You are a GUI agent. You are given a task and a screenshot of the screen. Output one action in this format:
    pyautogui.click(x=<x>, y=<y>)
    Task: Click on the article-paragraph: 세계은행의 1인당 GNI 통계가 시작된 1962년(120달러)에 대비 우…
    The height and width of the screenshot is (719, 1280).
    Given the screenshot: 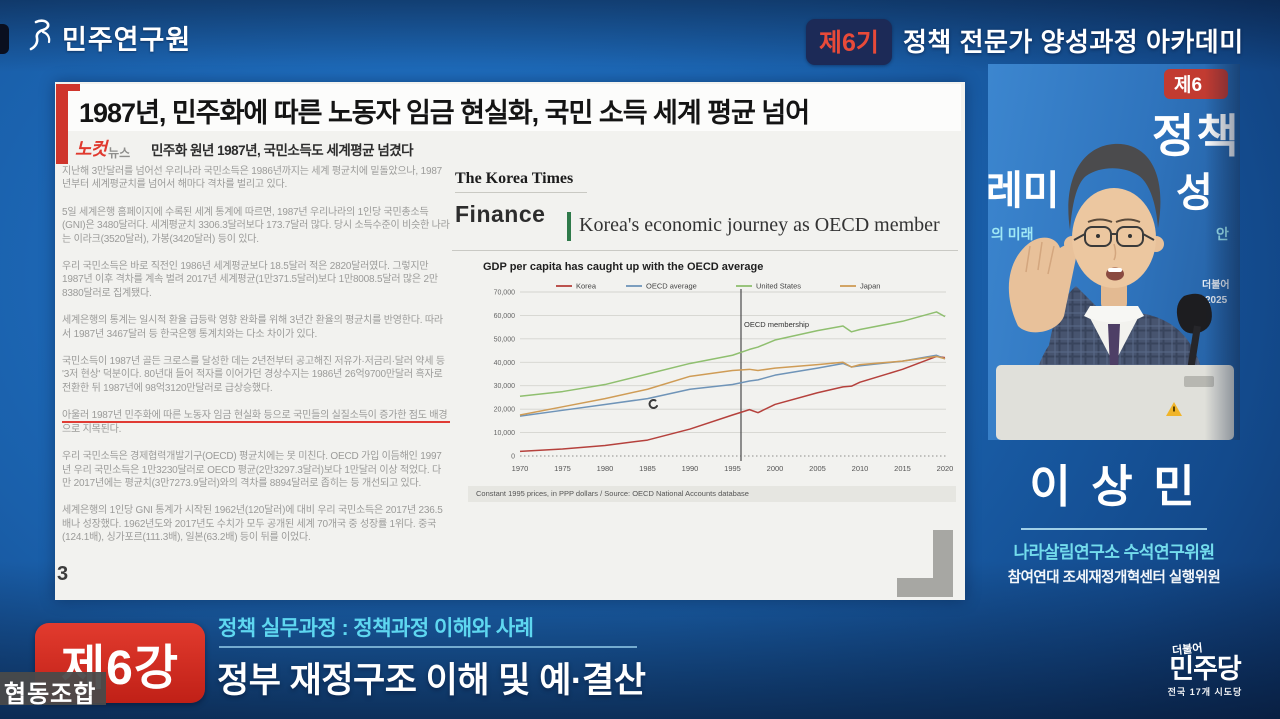 What is the action you would take?
    pyautogui.click(x=252, y=524)
    